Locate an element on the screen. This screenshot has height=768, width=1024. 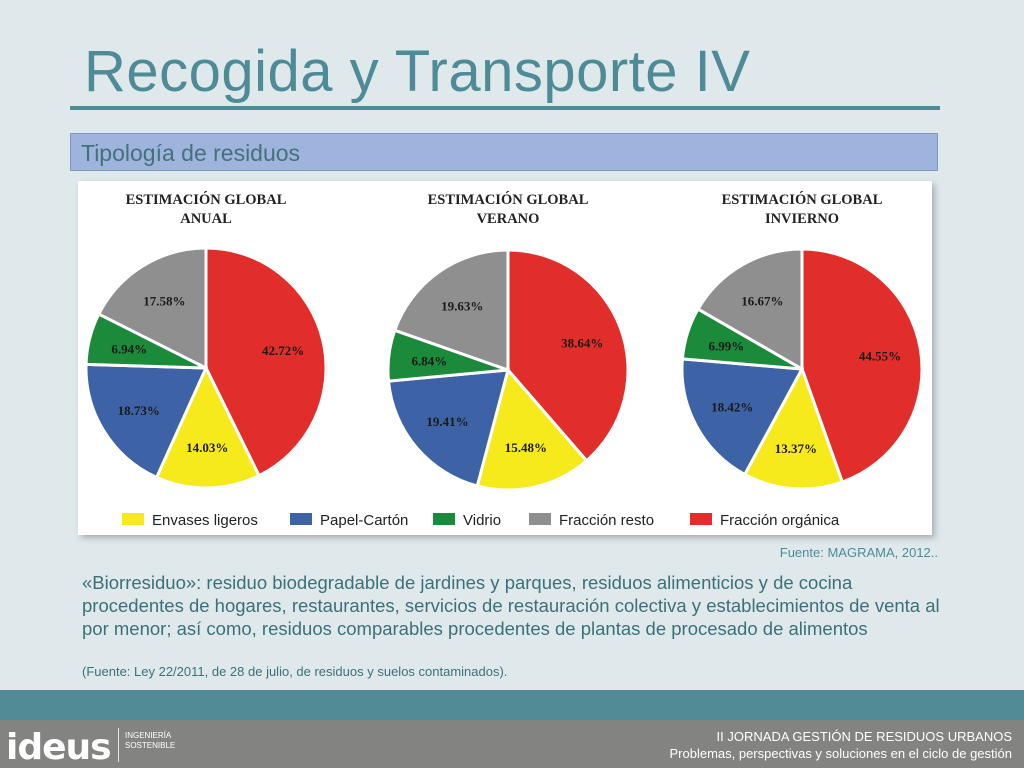
source-note: Fuente: MAGRAMA, 2012.. is located at coordinates (858, 552).